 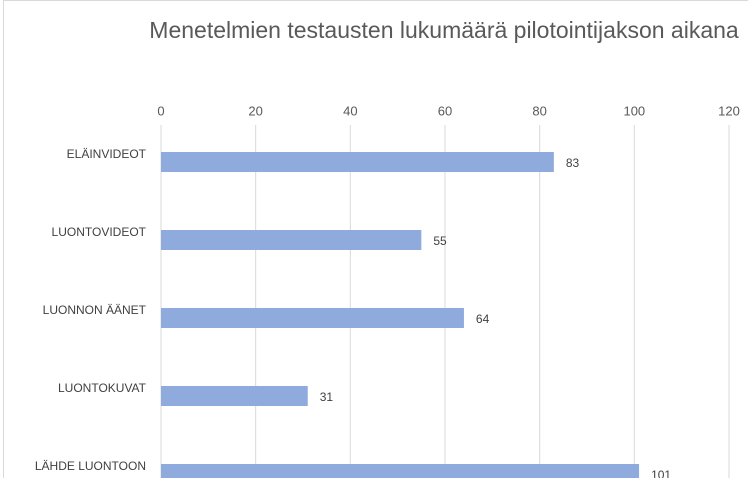 What do you see at coordinates (729, 110) in the screenshot?
I see `x-tick-label: 120` at bounding box center [729, 110].